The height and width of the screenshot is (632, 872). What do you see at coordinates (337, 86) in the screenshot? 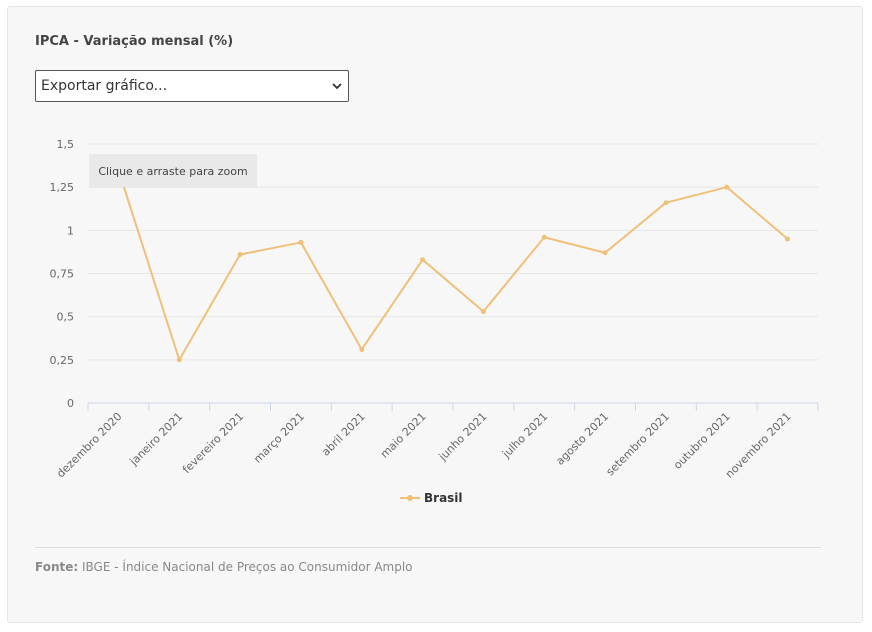
I see `chevron-down-icon` at bounding box center [337, 86].